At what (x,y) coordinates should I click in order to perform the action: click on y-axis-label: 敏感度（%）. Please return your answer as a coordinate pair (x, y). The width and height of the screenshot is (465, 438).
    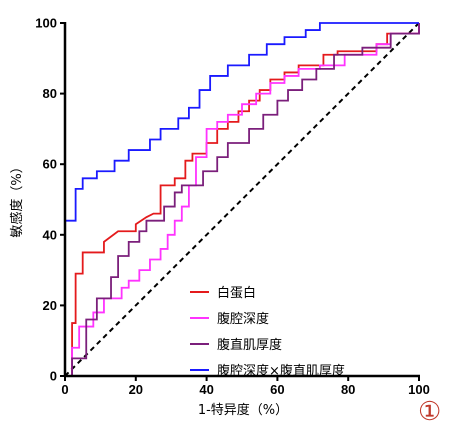
    Looking at the image, I should click on (17, 198).